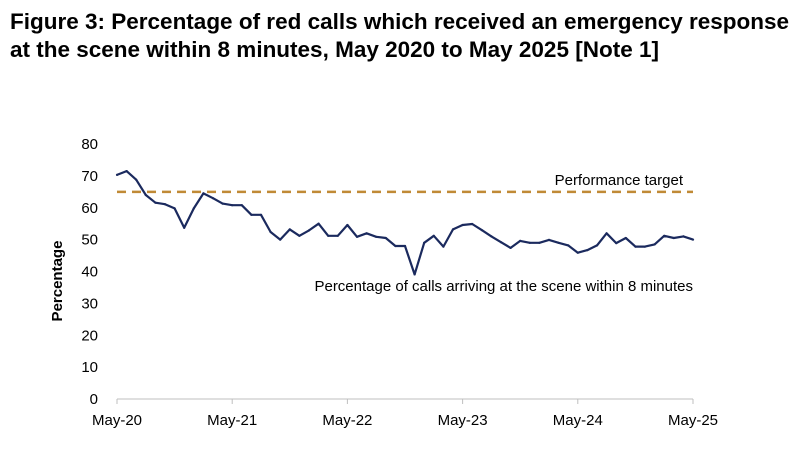  What do you see at coordinates (89, 303) in the screenshot?
I see `y-tick-label: 30` at bounding box center [89, 303].